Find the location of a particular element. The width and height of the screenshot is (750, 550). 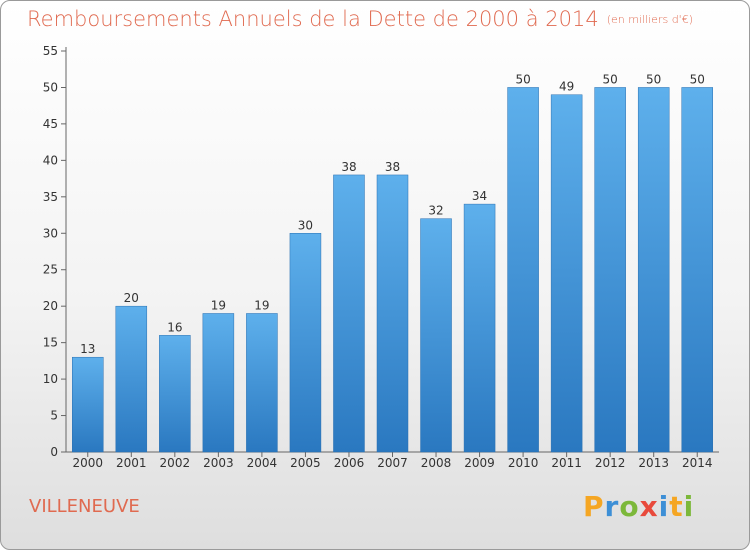

y-tick-label: 30 is located at coordinates (50, 233).